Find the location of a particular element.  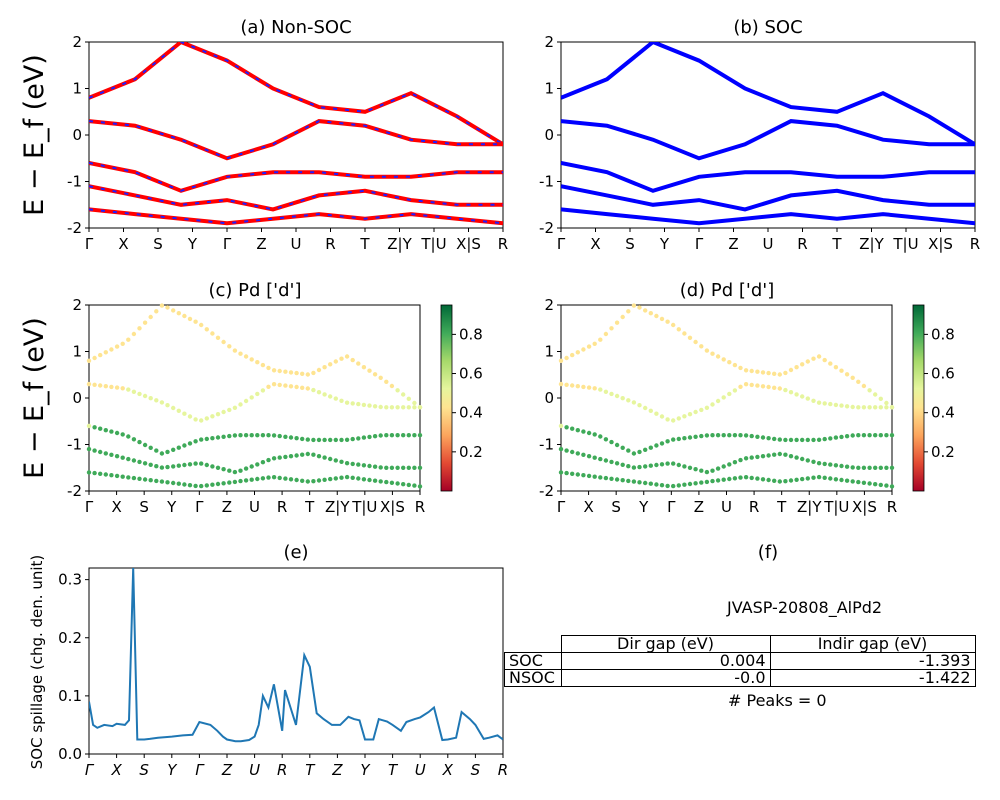

axes-a is located at coordinates (296, 135).